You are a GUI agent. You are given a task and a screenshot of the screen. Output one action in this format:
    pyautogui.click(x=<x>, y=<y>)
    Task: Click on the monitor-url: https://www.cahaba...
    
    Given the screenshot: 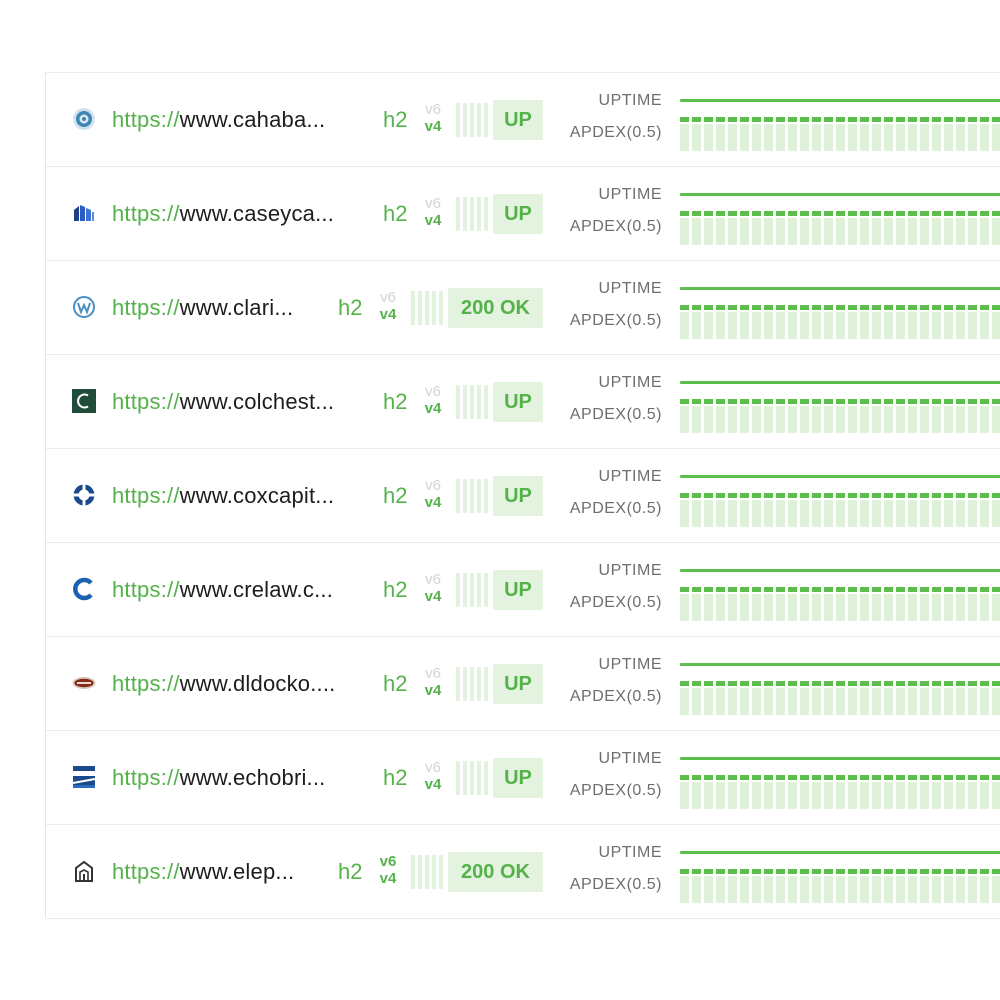 What is the action you would take?
    pyautogui.click(x=218, y=120)
    